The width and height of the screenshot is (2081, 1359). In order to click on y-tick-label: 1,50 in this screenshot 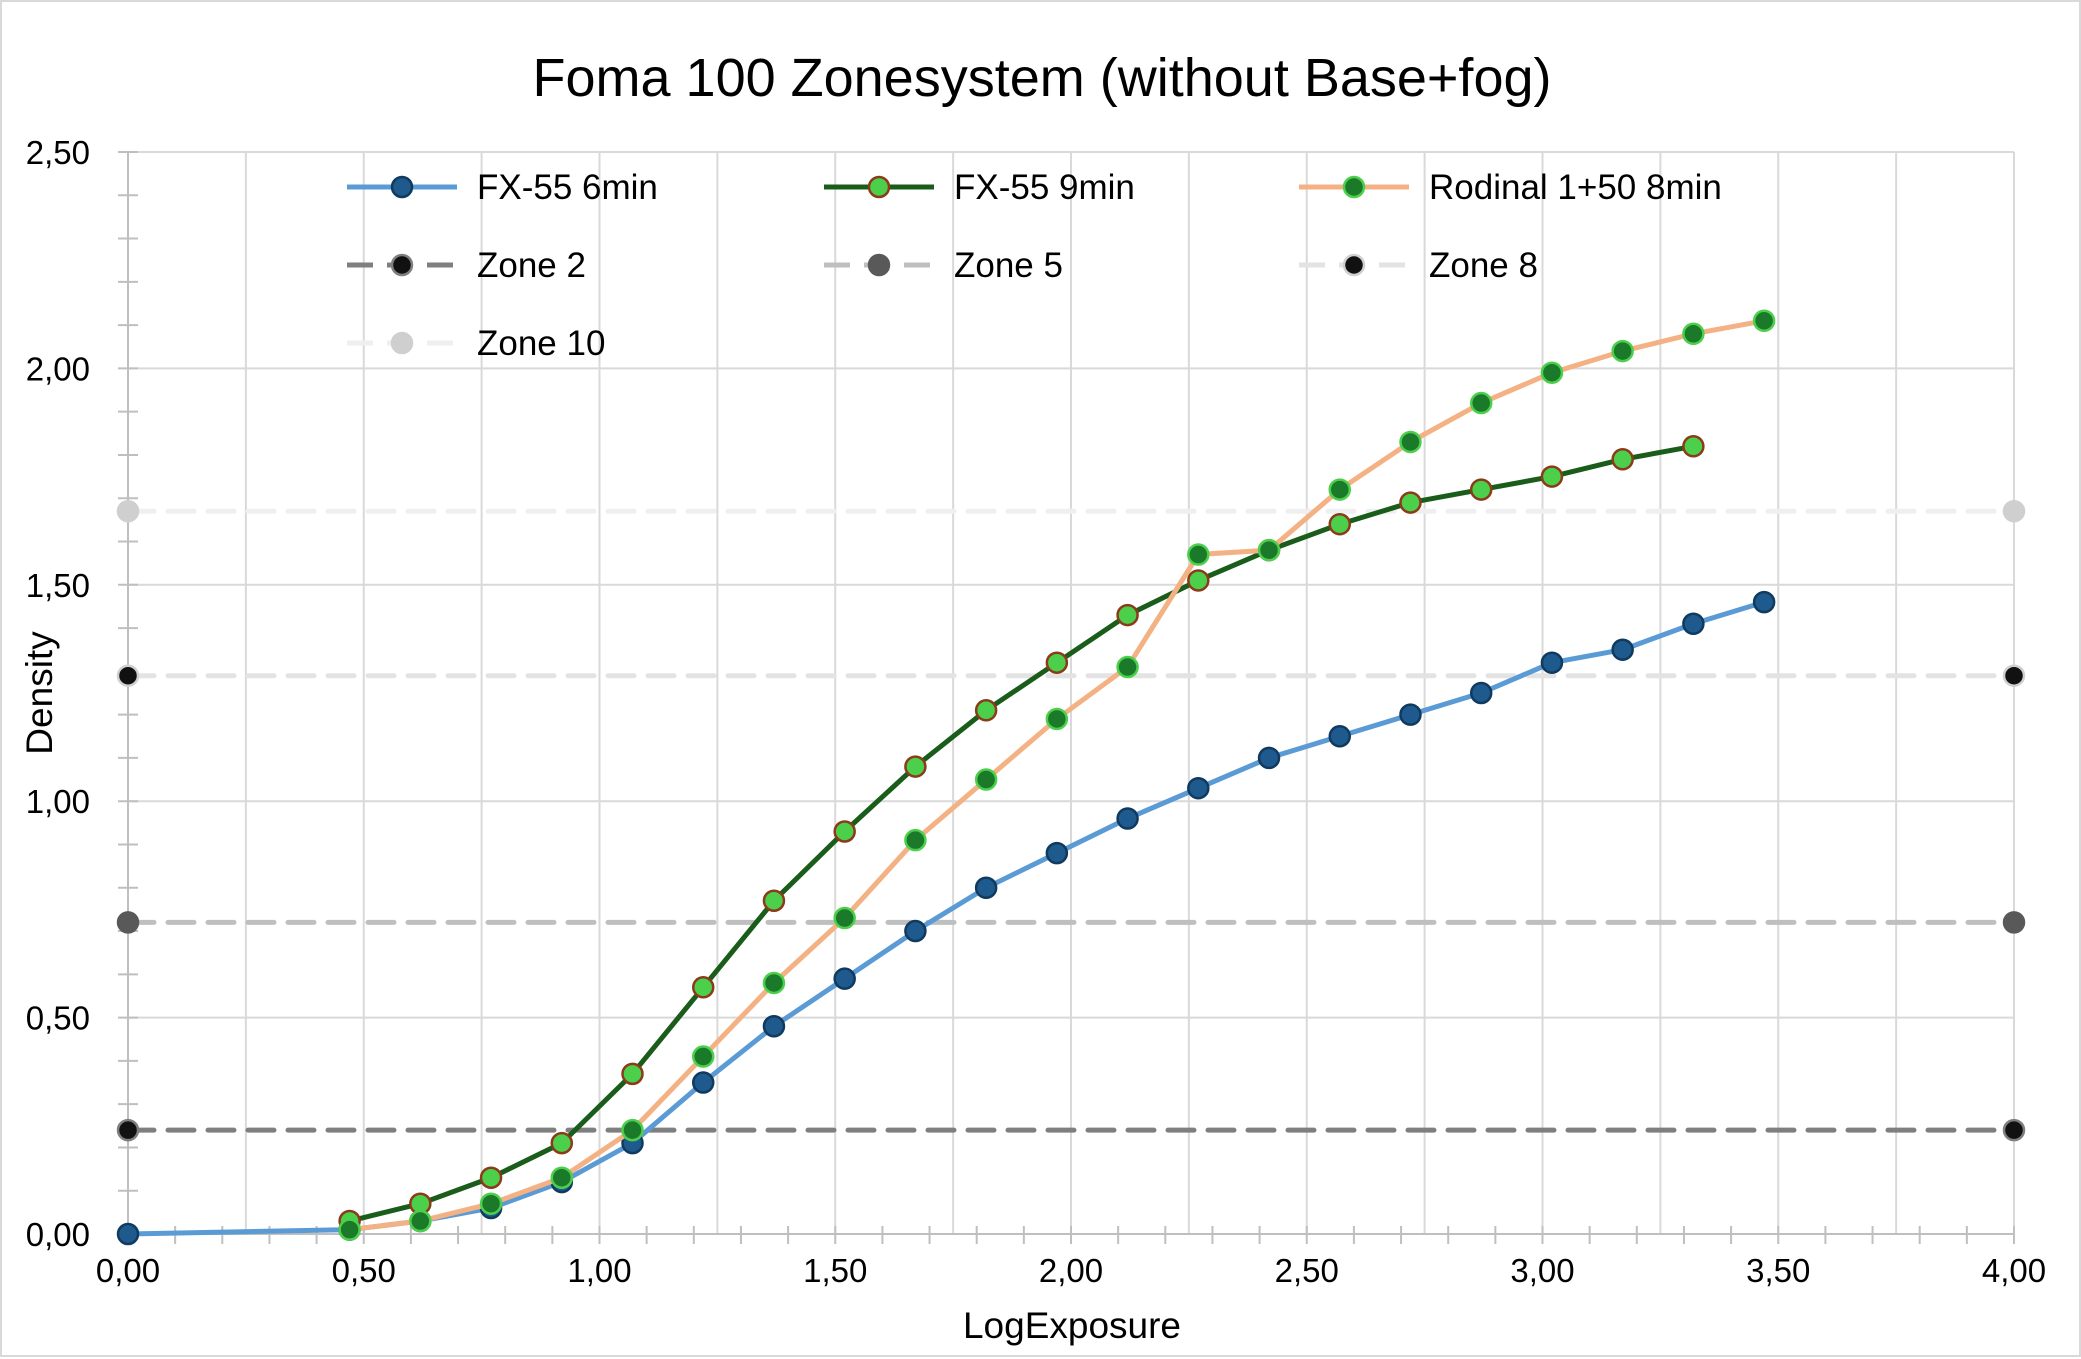, I will do `click(58, 585)`.